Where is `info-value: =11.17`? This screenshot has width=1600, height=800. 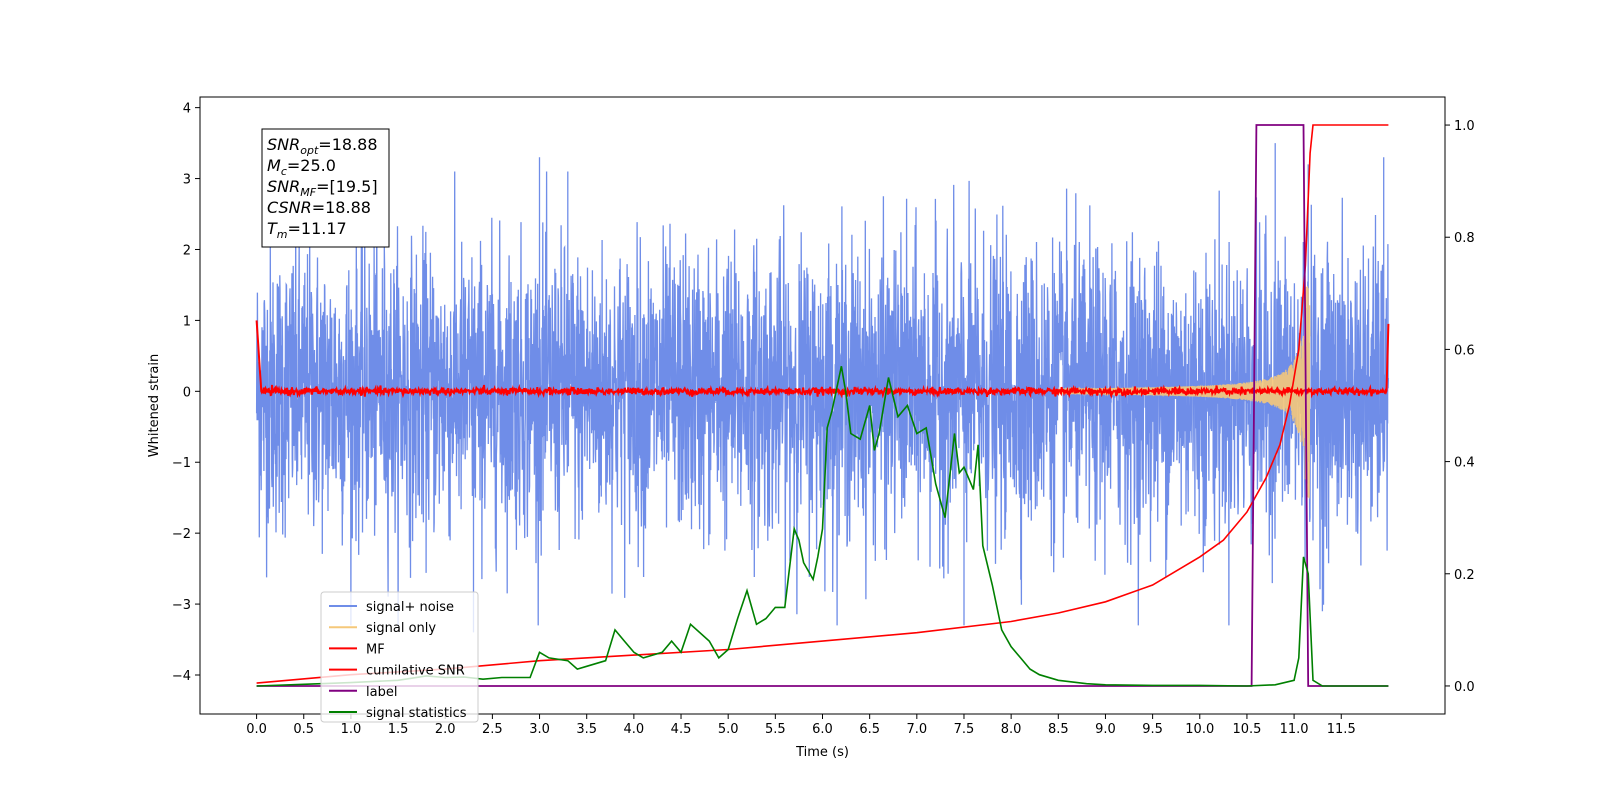
info-value: =11.17 is located at coordinates (317, 228).